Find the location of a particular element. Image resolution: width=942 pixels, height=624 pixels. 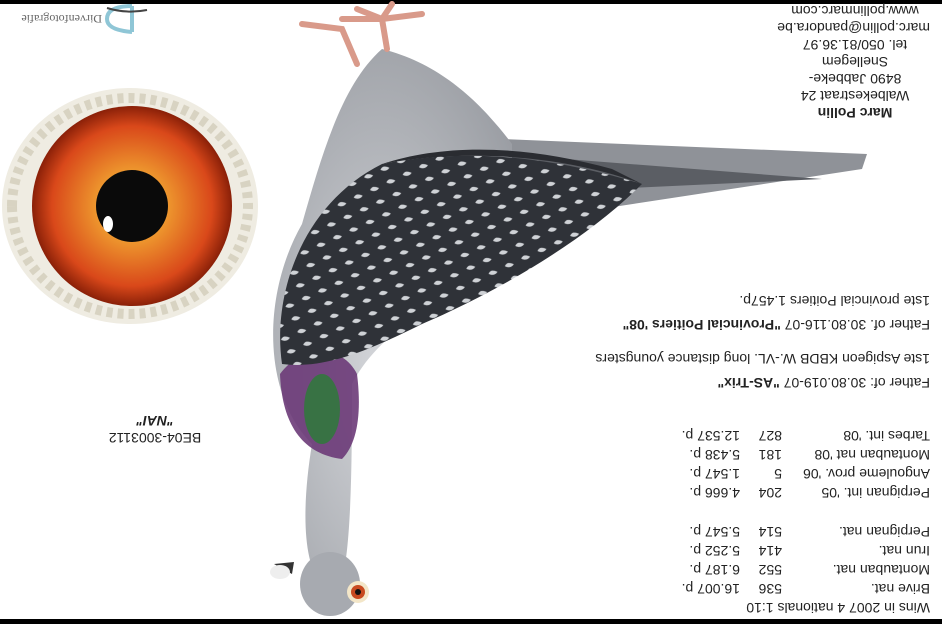

result-birds: 1.547 p. is located at coordinates (714, 474).